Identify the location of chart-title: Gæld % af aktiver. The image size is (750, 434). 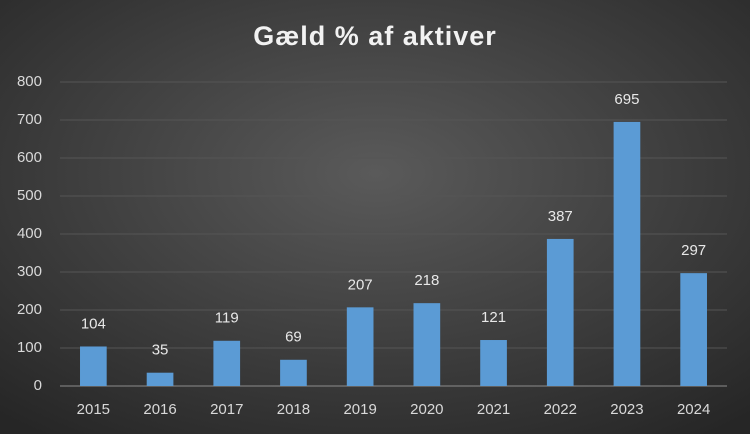
(375, 36).